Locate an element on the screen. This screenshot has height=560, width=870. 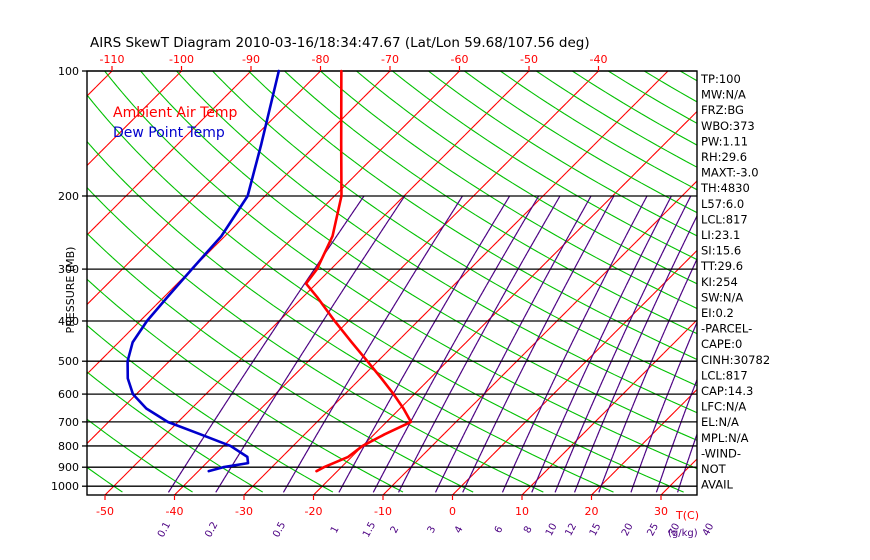
info-item: MW:N/A is located at coordinates (723, 95).